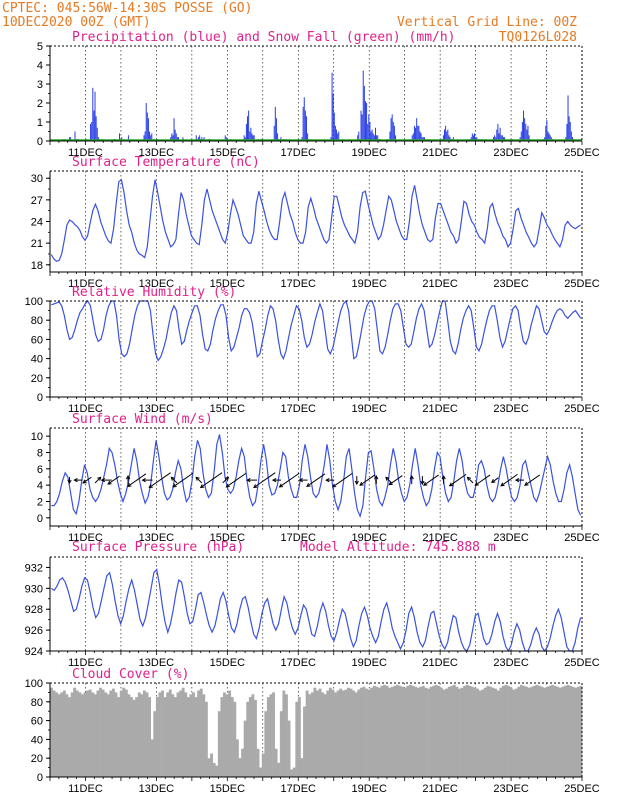 The height and width of the screenshot is (800, 618). Describe the element at coordinates (76, 22) in the screenshot. I see `header-date: 10DEC2020 00Z (GMT)` at that location.